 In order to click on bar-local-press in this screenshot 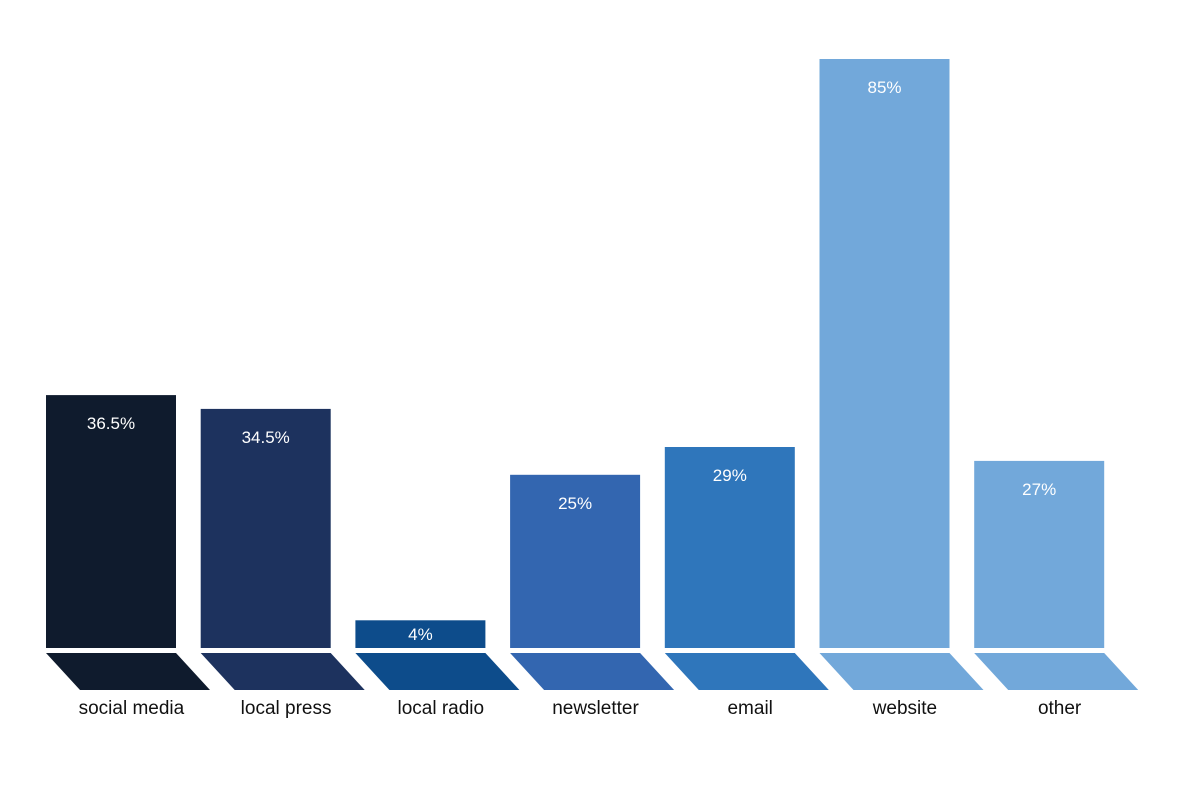, I will do `click(265, 528)`.